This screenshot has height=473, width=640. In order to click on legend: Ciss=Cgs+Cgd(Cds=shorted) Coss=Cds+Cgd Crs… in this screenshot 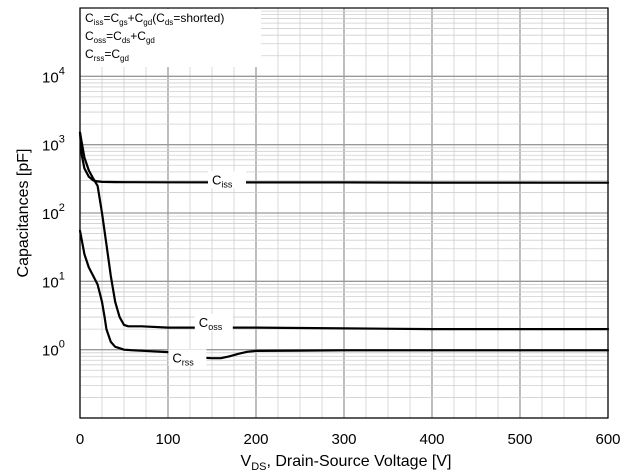, I will do `click(171, 38)`.